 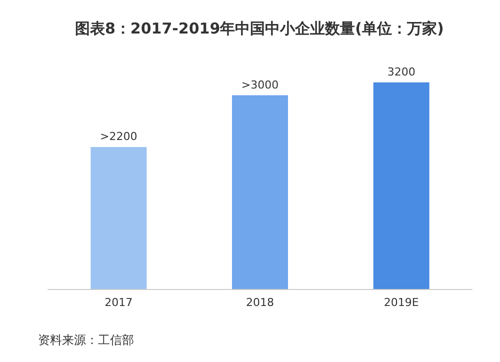 I want to click on data-label: 3200, so click(x=401, y=71).